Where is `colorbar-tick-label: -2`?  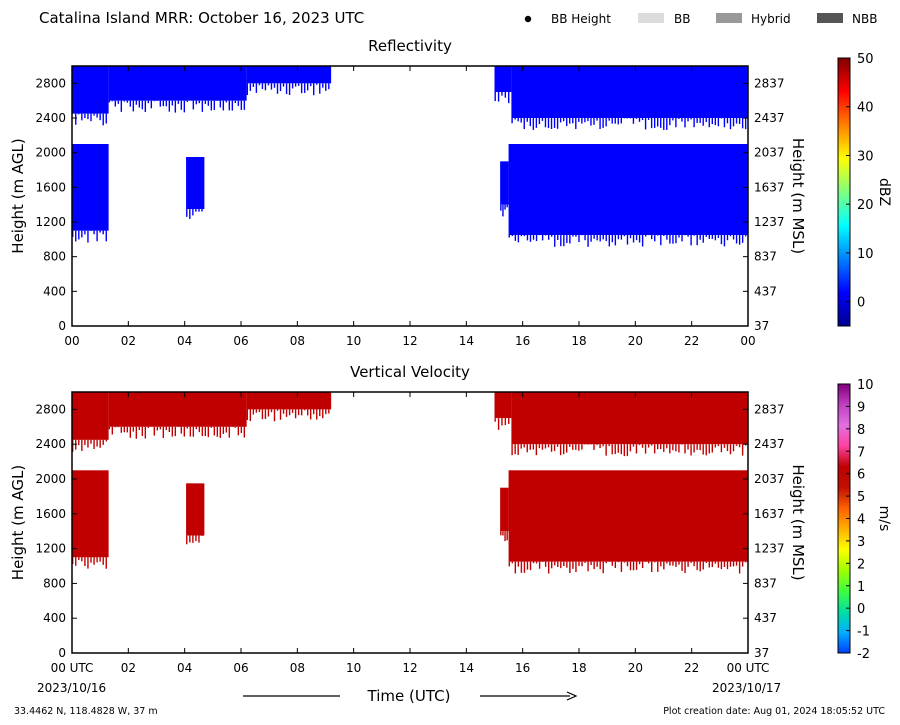 colorbar-tick-label: -2 is located at coordinates (863, 654).